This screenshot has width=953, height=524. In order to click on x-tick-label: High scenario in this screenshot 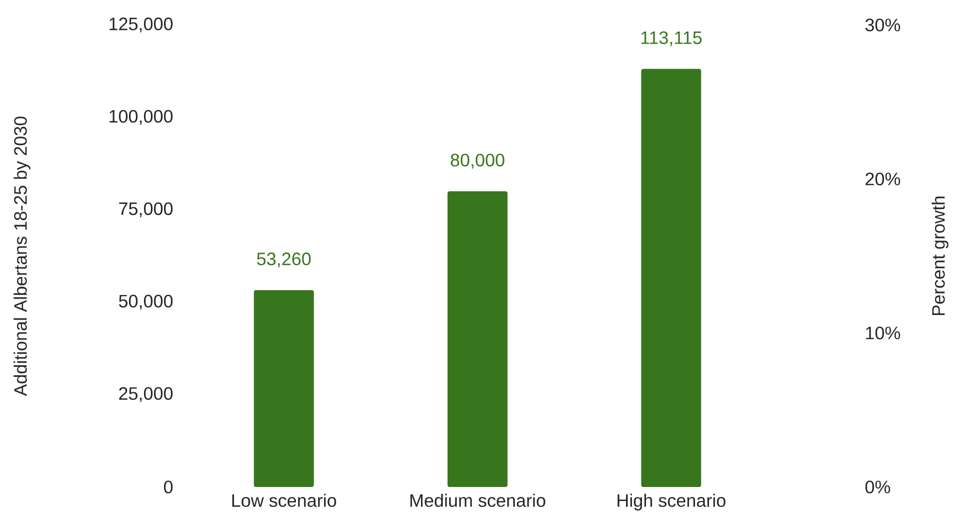, I will do `click(672, 502)`.